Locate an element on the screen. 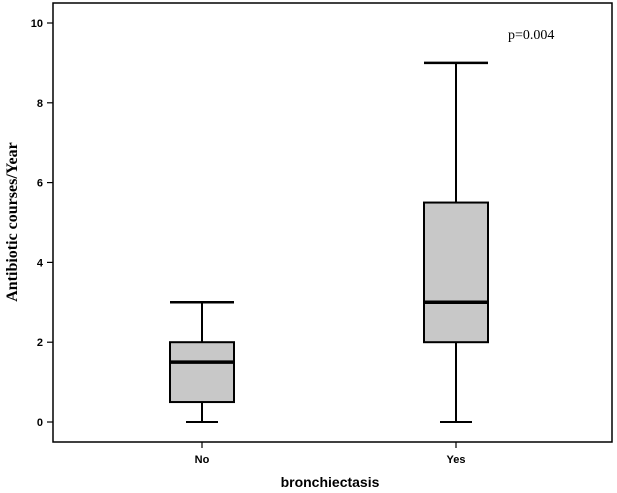  y-tick-label: 2 is located at coordinates (40, 343).